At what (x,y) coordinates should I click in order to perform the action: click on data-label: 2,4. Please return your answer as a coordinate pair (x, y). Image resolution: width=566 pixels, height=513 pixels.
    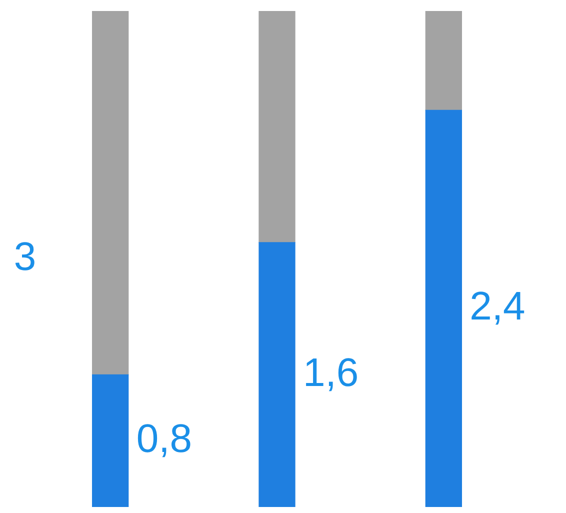
    Looking at the image, I should click on (498, 306).